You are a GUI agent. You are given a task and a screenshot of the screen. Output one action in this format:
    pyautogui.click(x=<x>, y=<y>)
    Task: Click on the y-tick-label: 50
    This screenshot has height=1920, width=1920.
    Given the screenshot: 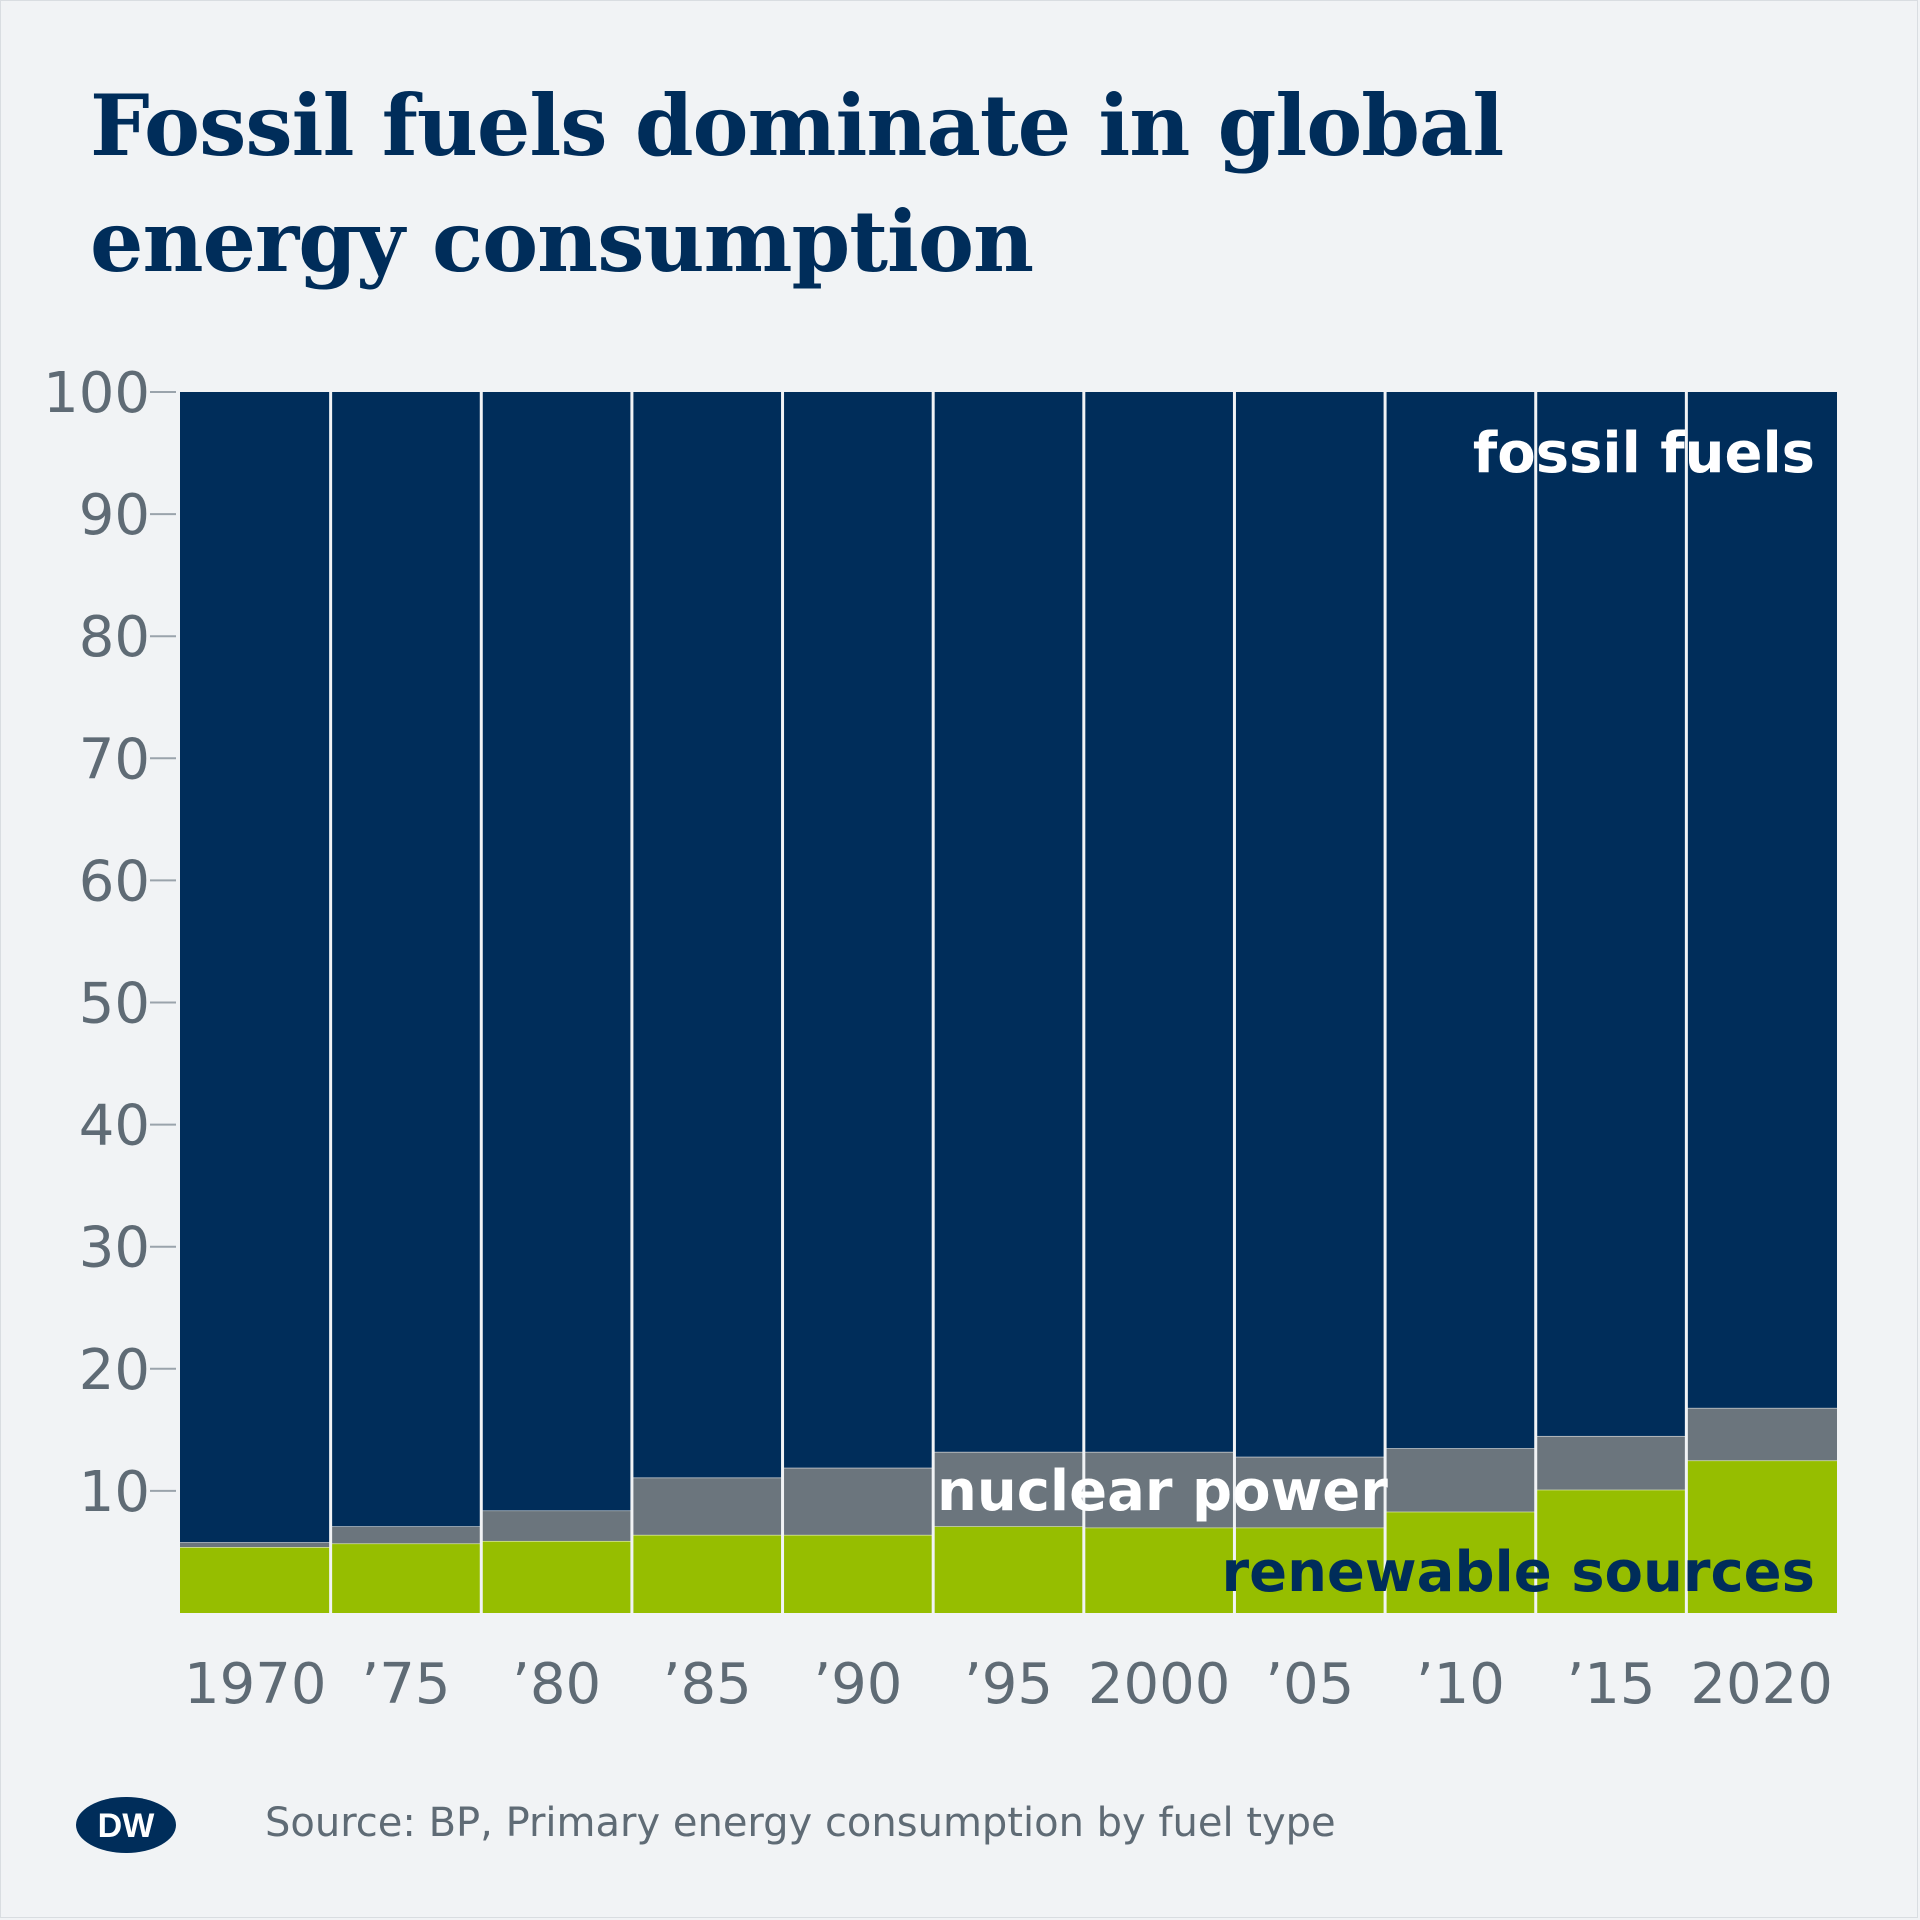 What is the action you would take?
    pyautogui.click(x=114, y=1004)
    